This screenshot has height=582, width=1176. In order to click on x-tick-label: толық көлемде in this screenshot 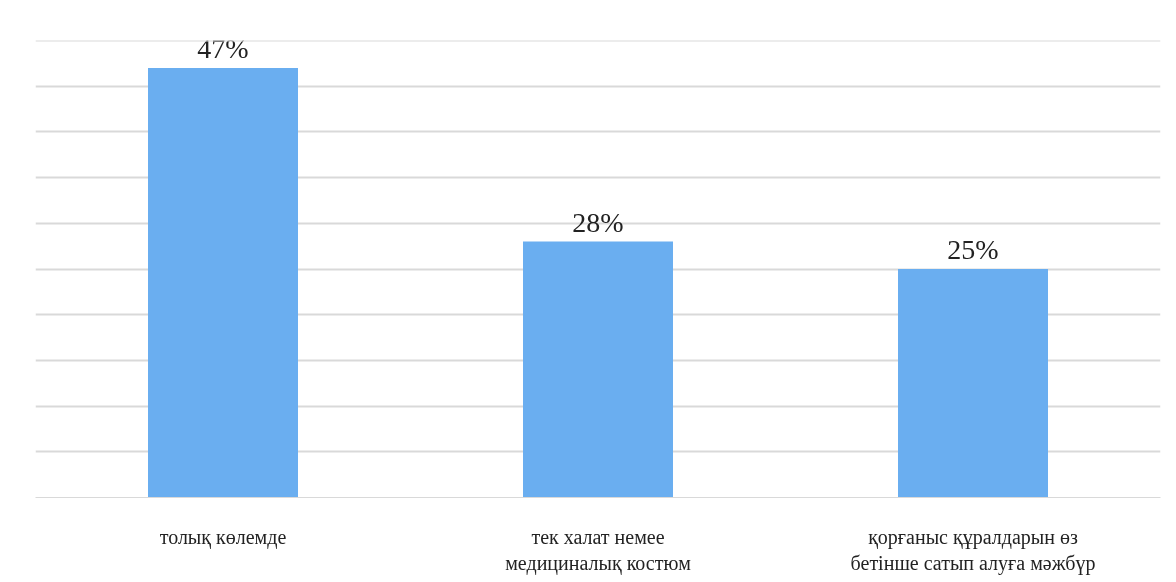, I will do `click(223, 537)`.